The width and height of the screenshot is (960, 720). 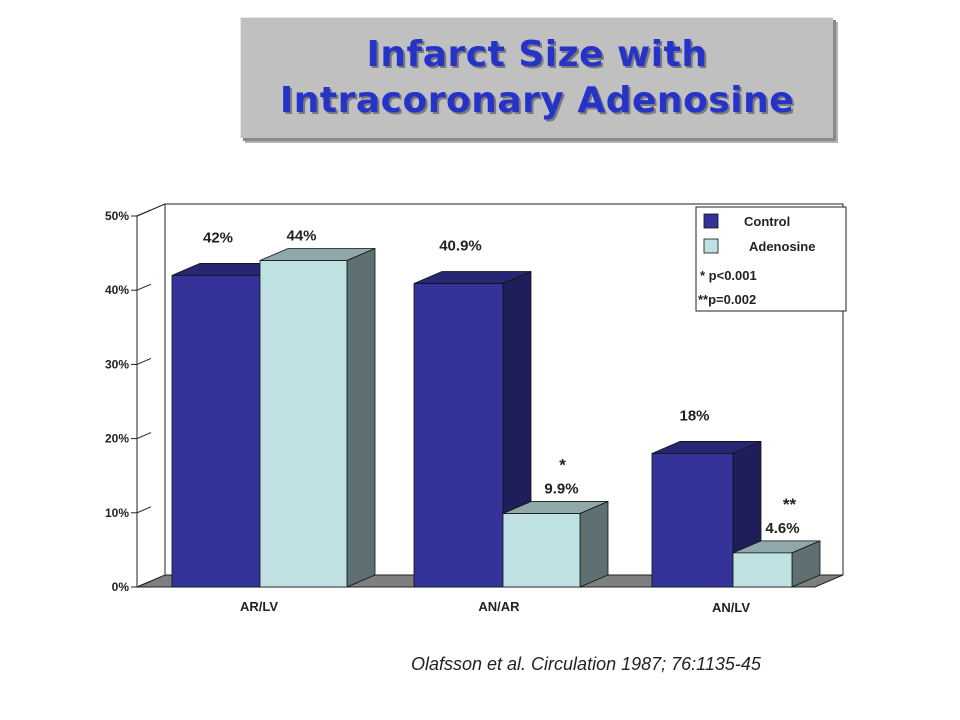 I want to click on y-tick-label: 20%, so click(x=117, y=439).